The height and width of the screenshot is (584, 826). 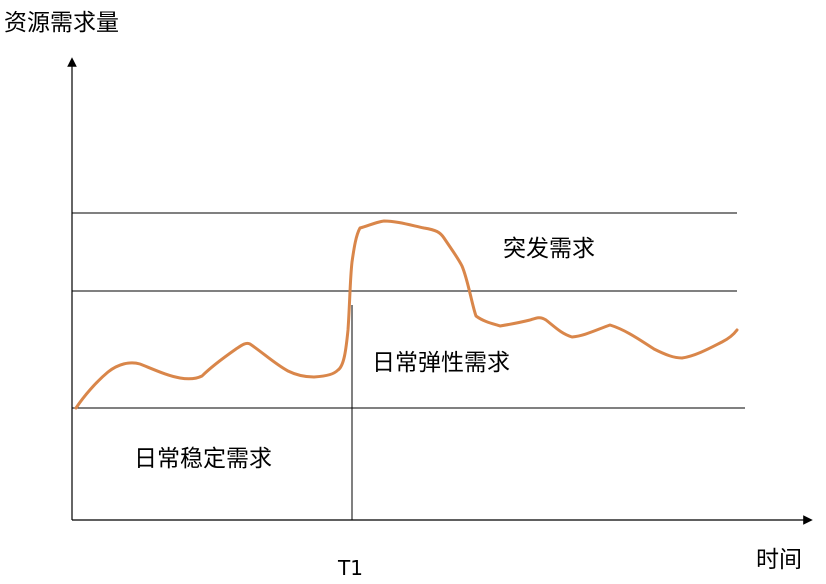 What do you see at coordinates (779, 560) in the screenshot?
I see `x-axis-title: 时间` at bounding box center [779, 560].